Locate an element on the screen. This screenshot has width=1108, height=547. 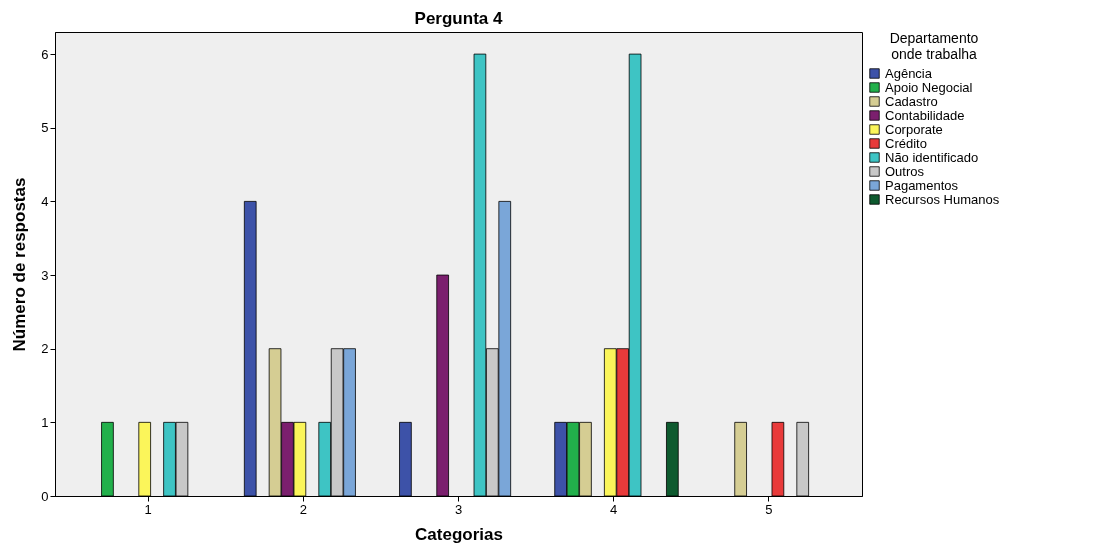
legend-label: Corporate is located at coordinates (914, 129).